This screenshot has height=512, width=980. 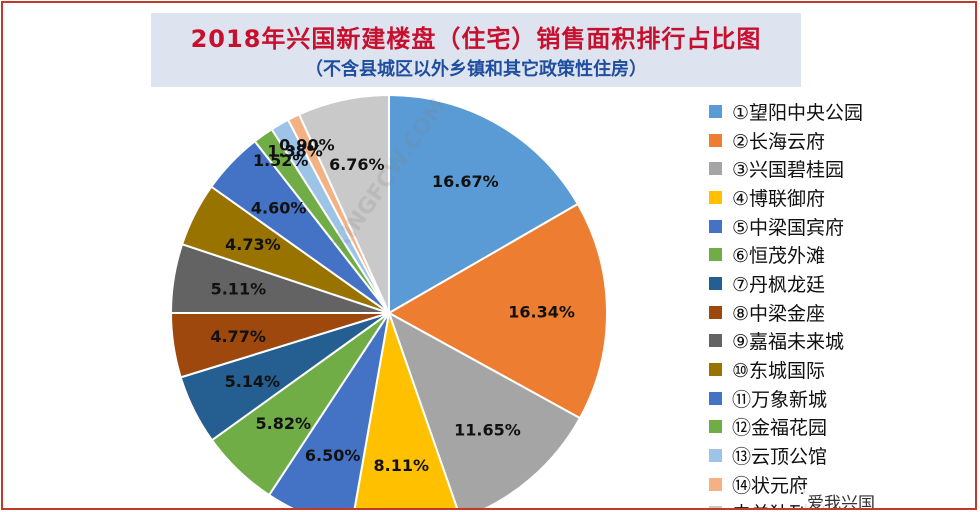 I want to click on watermark-badge: 爱我兴国, so click(x=841, y=498).